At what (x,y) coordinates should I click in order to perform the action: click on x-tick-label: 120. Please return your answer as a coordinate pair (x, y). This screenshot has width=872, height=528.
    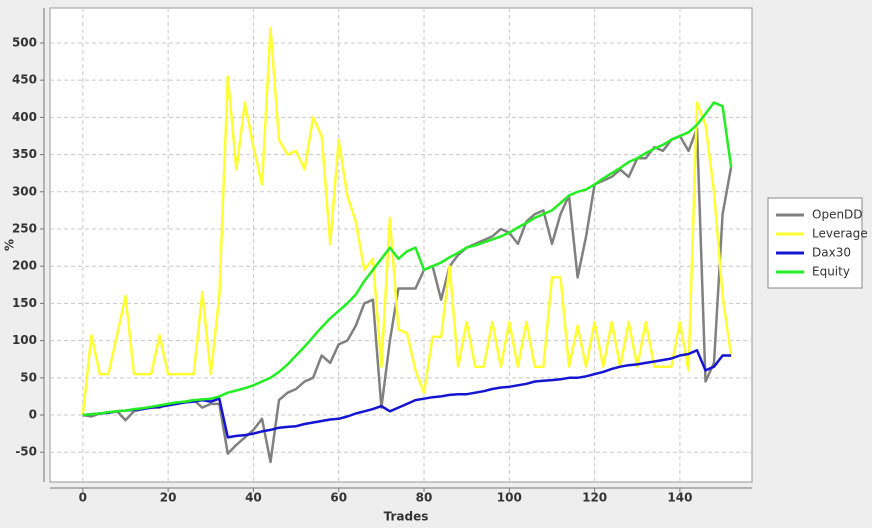
    Looking at the image, I should click on (594, 498).